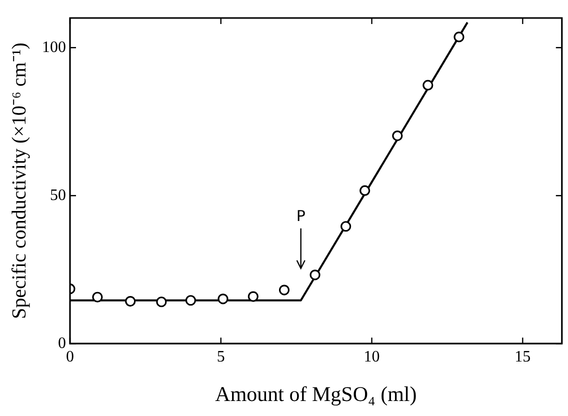 This screenshot has width=568, height=416. What do you see at coordinates (220, 357) in the screenshot?
I see `x-tick-label: 5` at bounding box center [220, 357].